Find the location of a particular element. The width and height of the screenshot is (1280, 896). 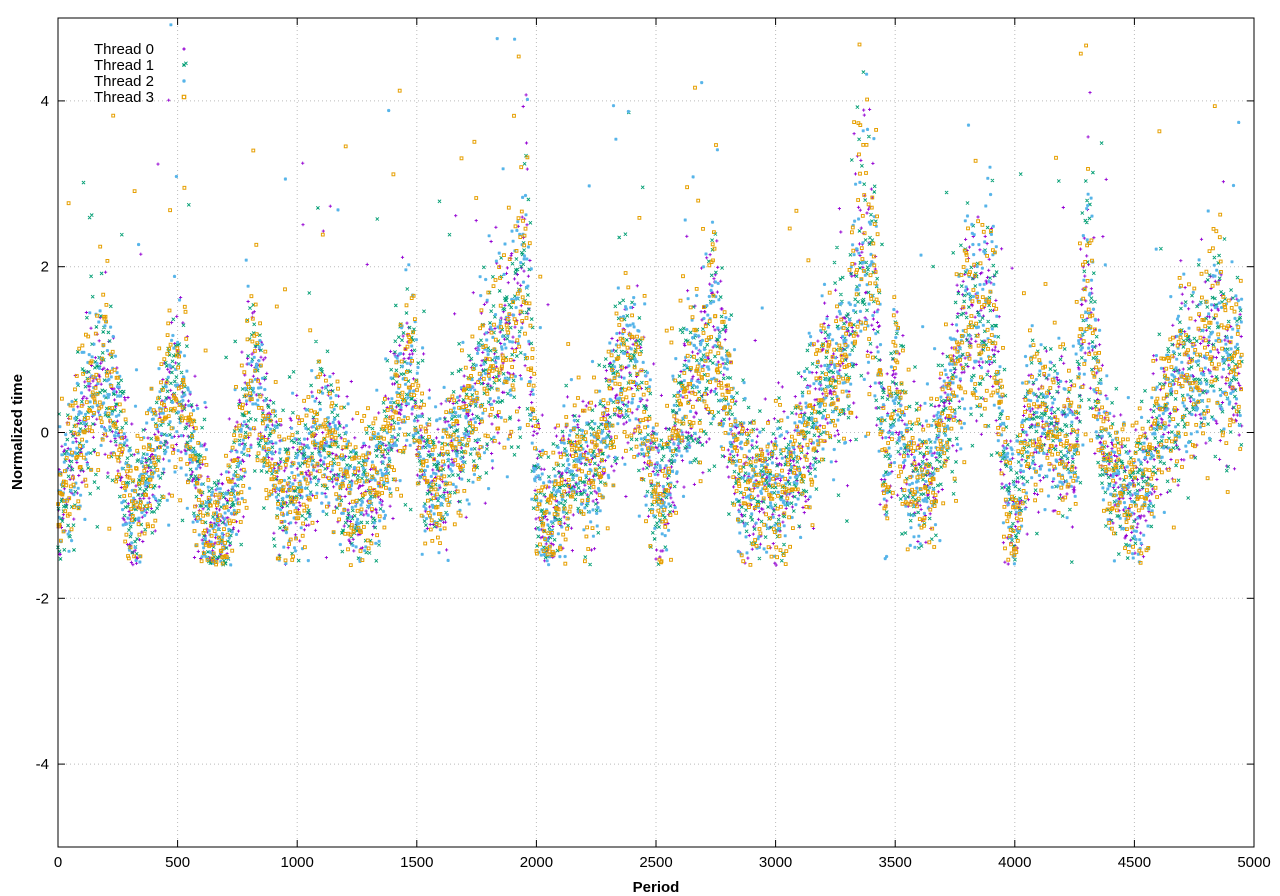

x-tick-label: 0 is located at coordinates (58, 862).